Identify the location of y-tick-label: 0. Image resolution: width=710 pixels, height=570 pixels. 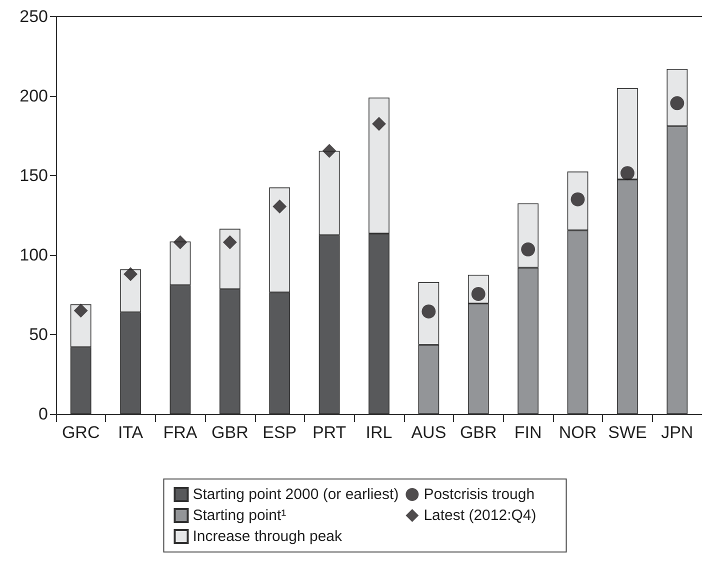
(43, 414).